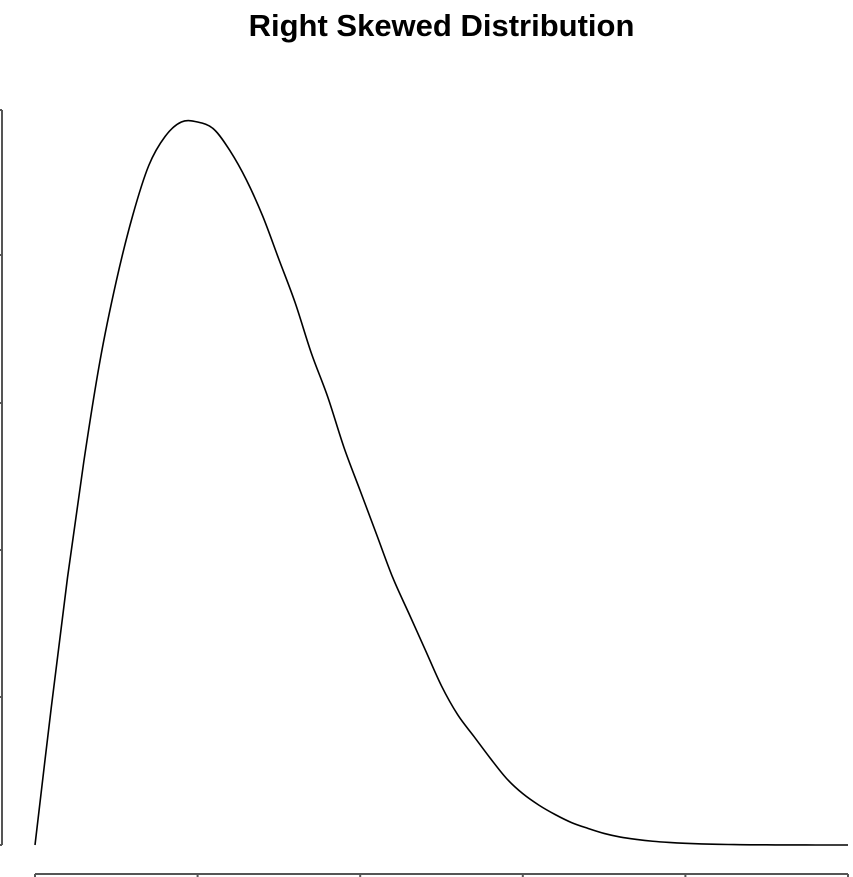 This screenshot has width=853, height=877. Describe the element at coordinates (441, 25) in the screenshot. I see `chart-title: Right Skewed Distribution` at that location.